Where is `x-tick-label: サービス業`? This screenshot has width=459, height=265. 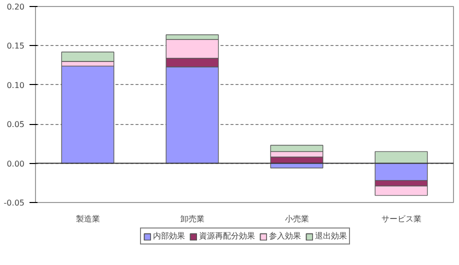
x-tick-label: サービス業 is located at coordinates (401, 219).